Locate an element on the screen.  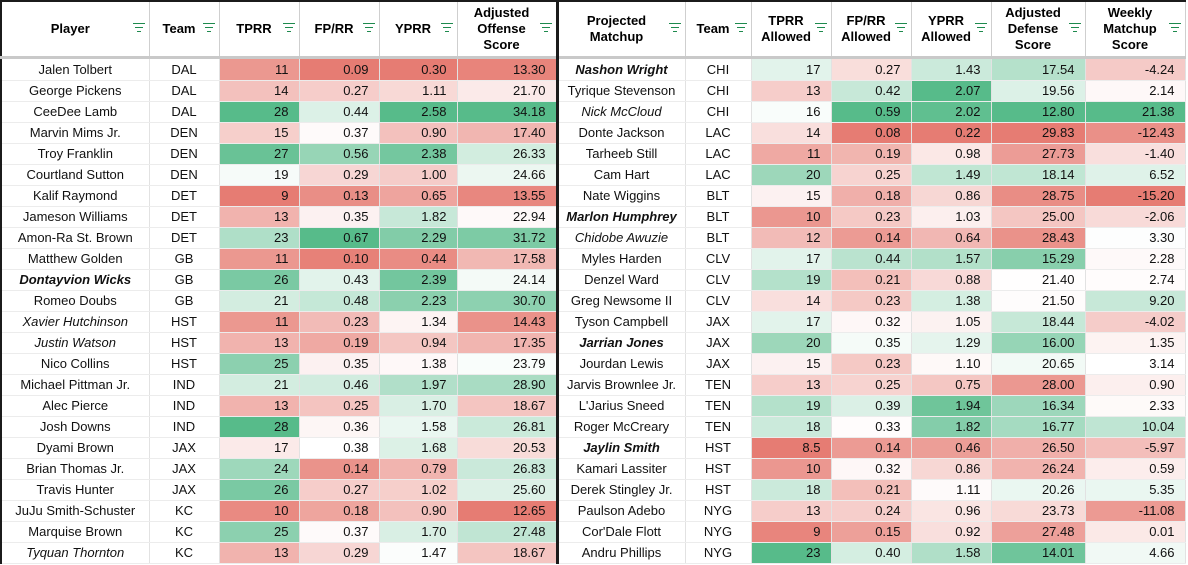
cell-matchup: Jarrian Jones is located at coordinates (621, 343).